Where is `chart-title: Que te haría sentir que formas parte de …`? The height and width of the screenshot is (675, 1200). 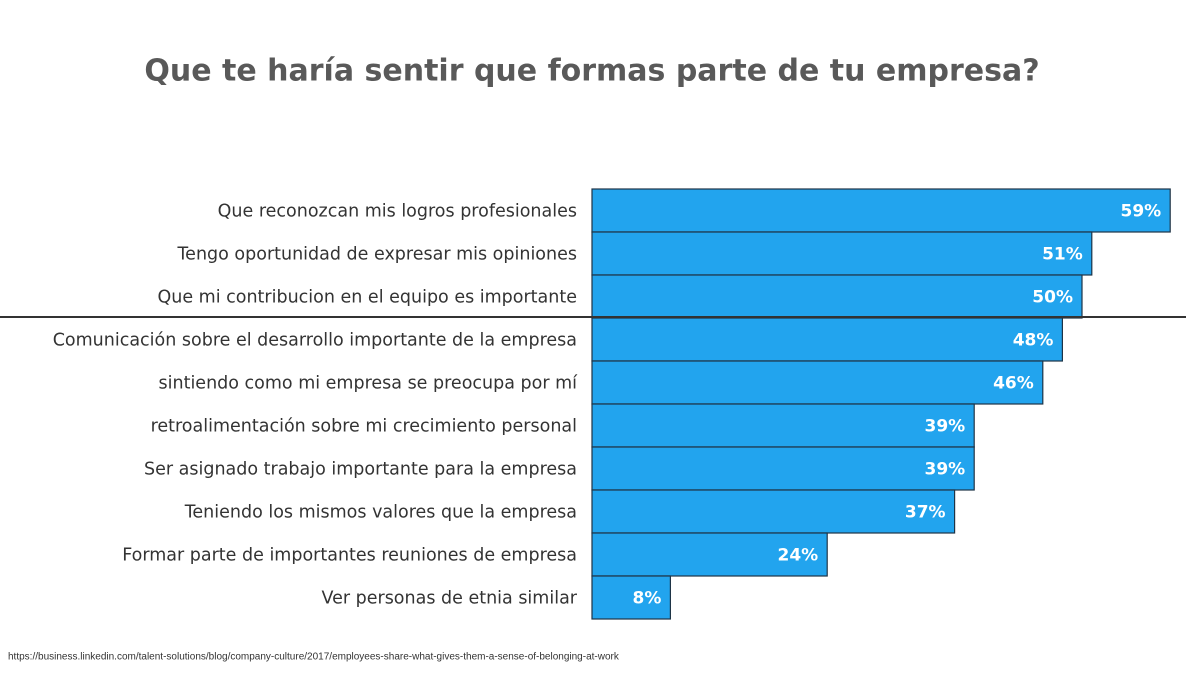 chart-title: Que te haría sentir que formas parte de … is located at coordinates (591, 71).